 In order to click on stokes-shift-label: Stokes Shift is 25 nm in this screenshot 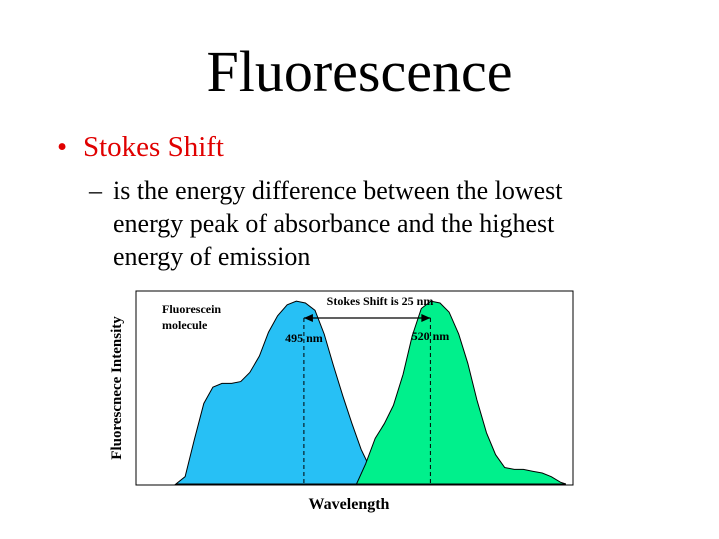, I will do `click(380, 301)`.